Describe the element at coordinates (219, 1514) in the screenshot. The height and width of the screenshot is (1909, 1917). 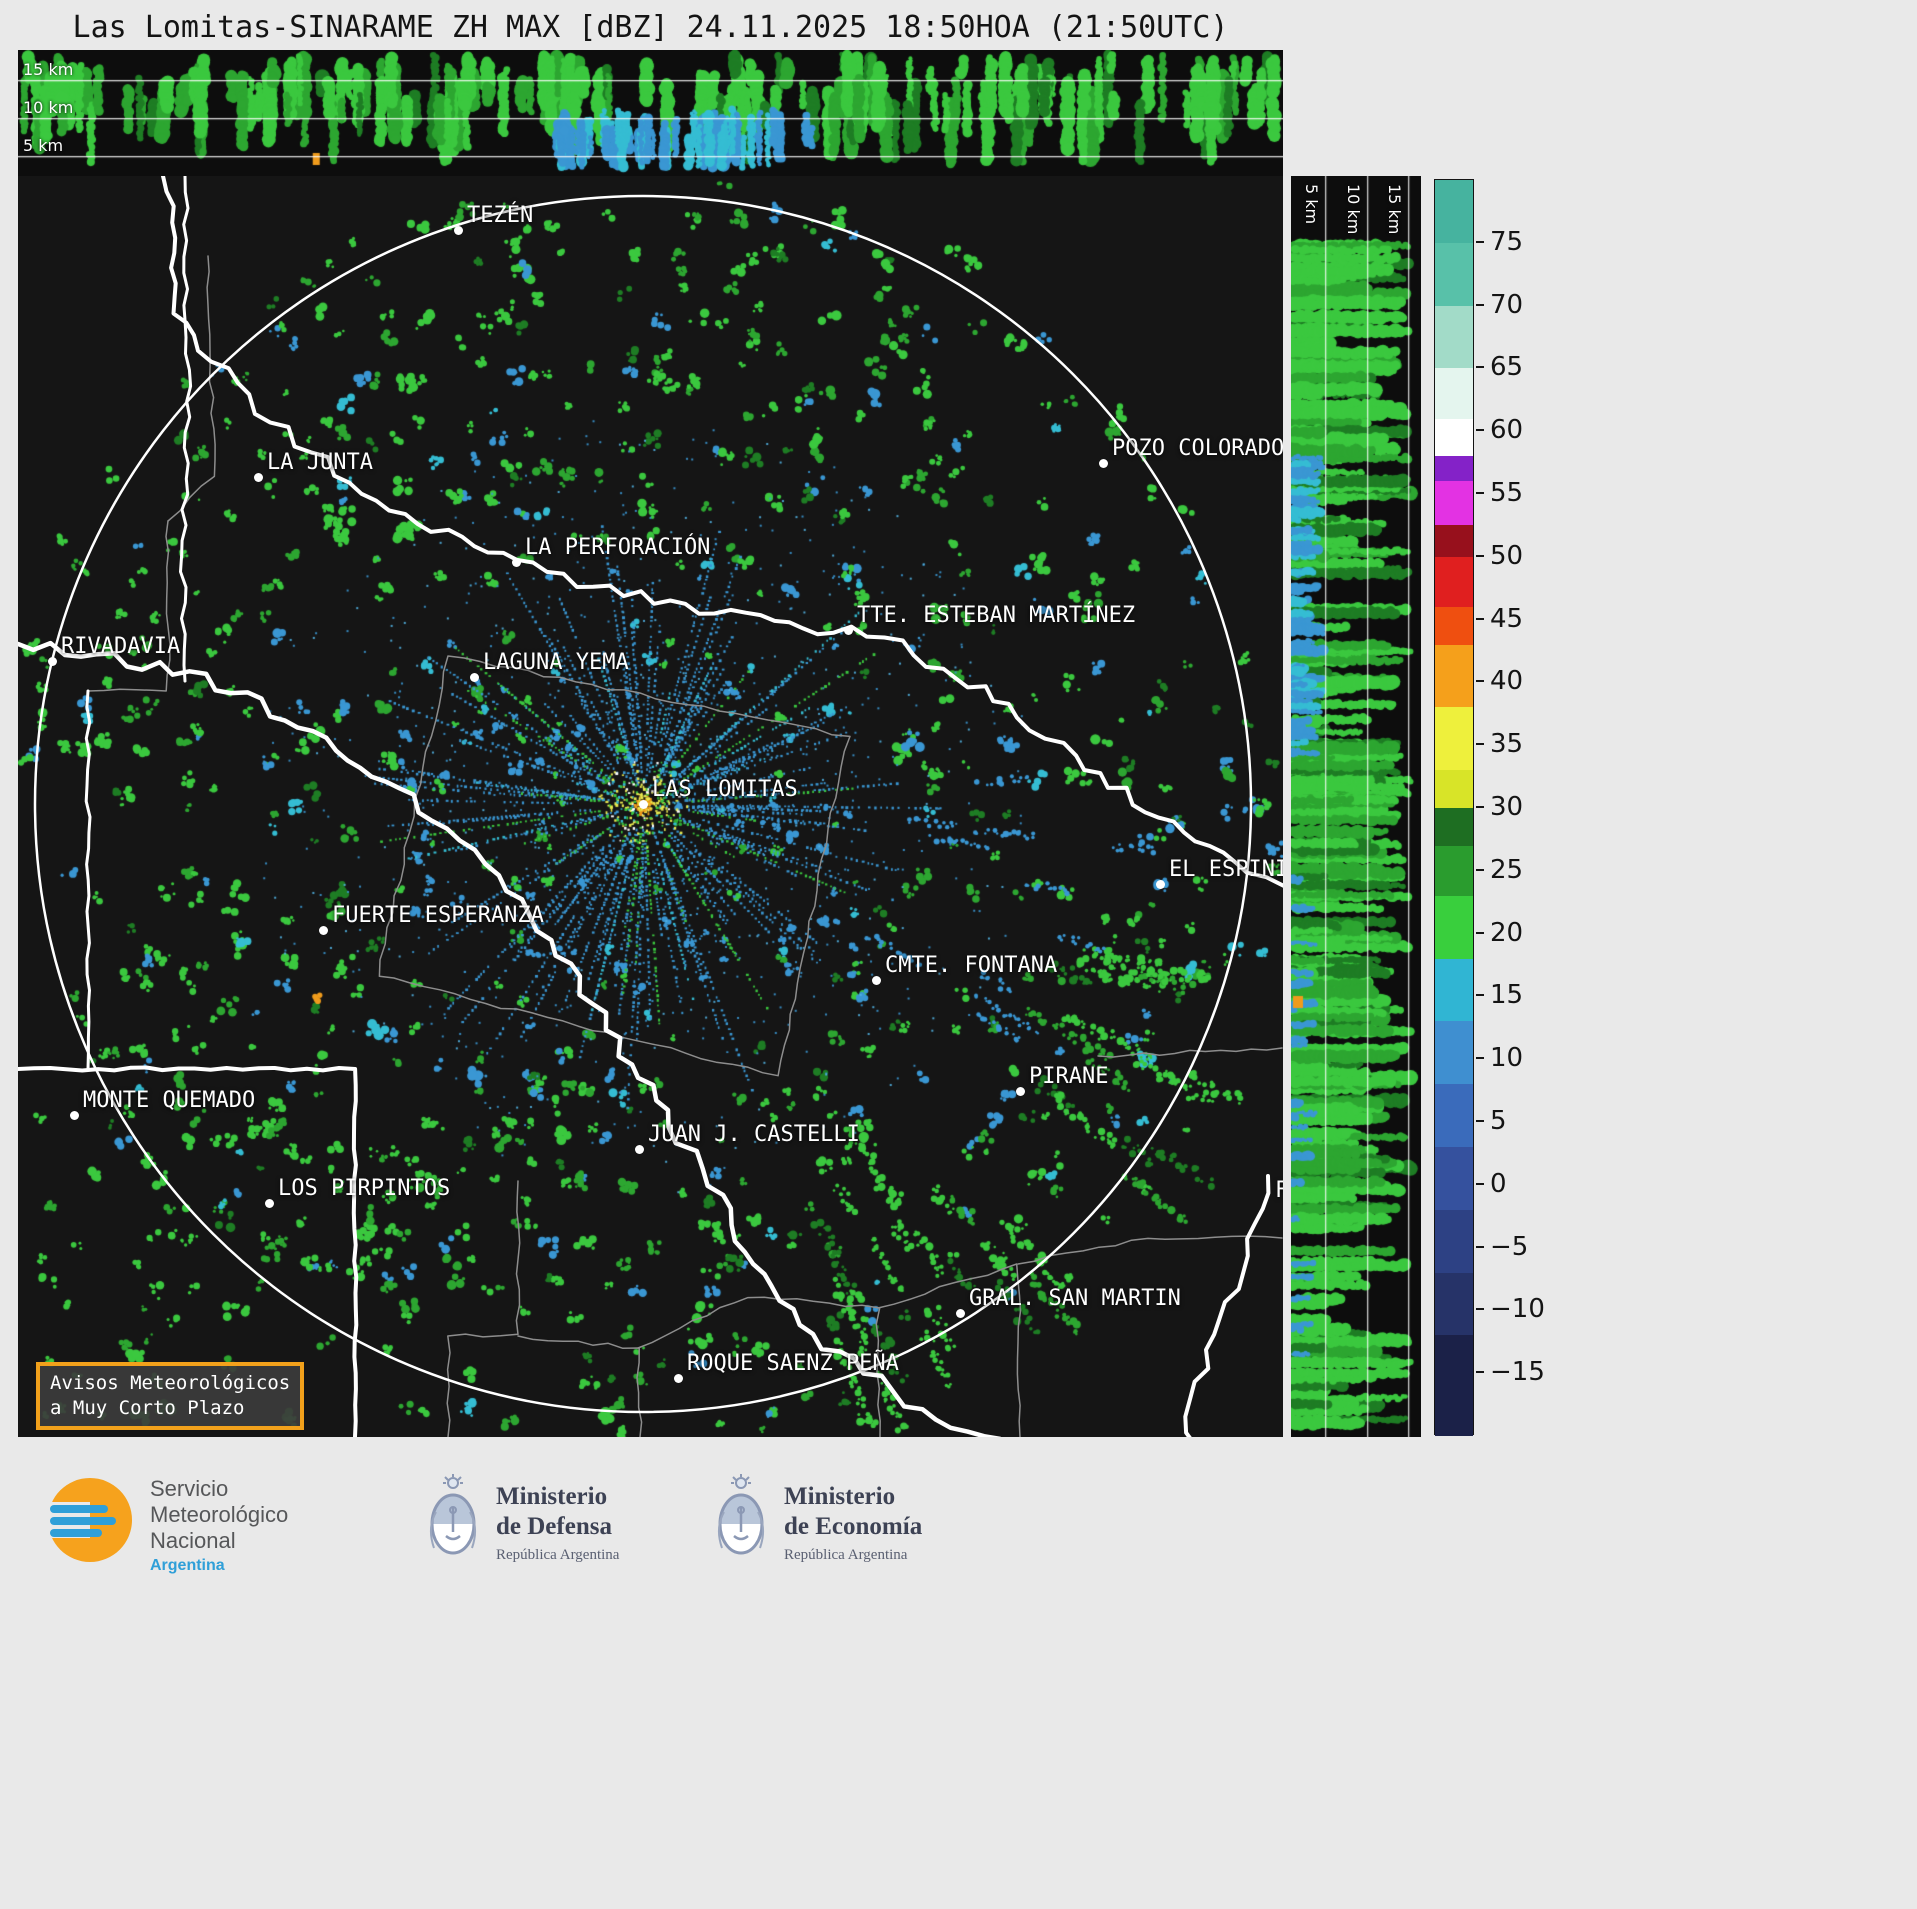
I see `smn-line2: Meteorológico` at that location.